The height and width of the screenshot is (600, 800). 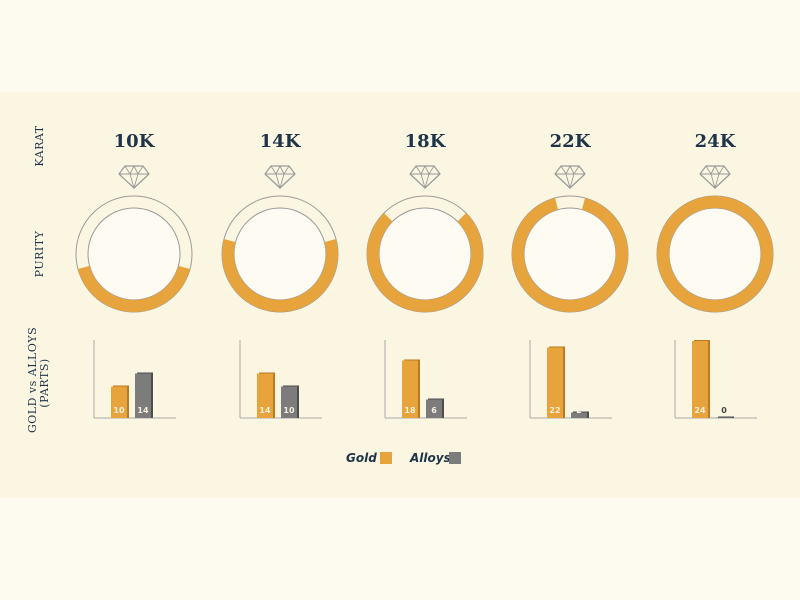 What do you see at coordinates (361, 458) in the screenshot?
I see `legend-gold-label: Gold` at bounding box center [361, 458].